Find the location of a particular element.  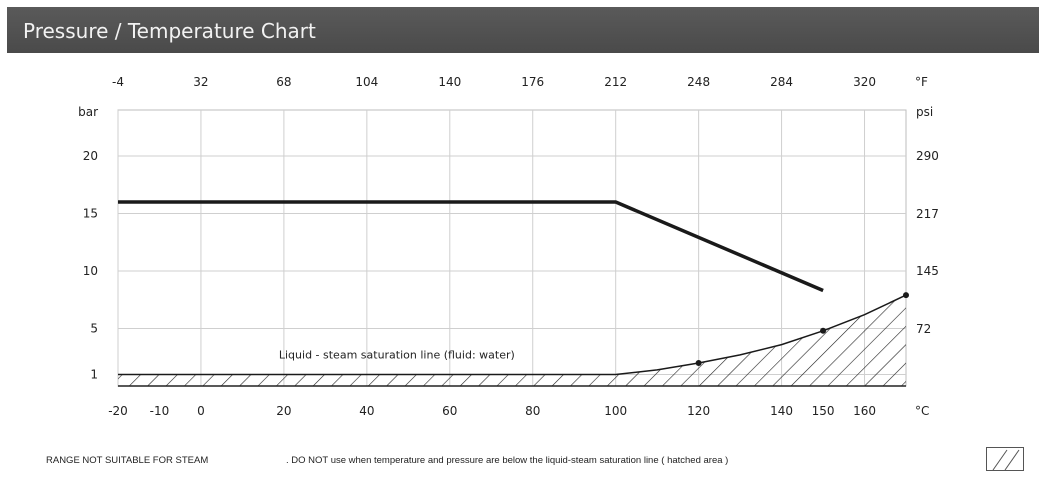

right-tick-label-psi: 290 is located at coordinates (927, 156).